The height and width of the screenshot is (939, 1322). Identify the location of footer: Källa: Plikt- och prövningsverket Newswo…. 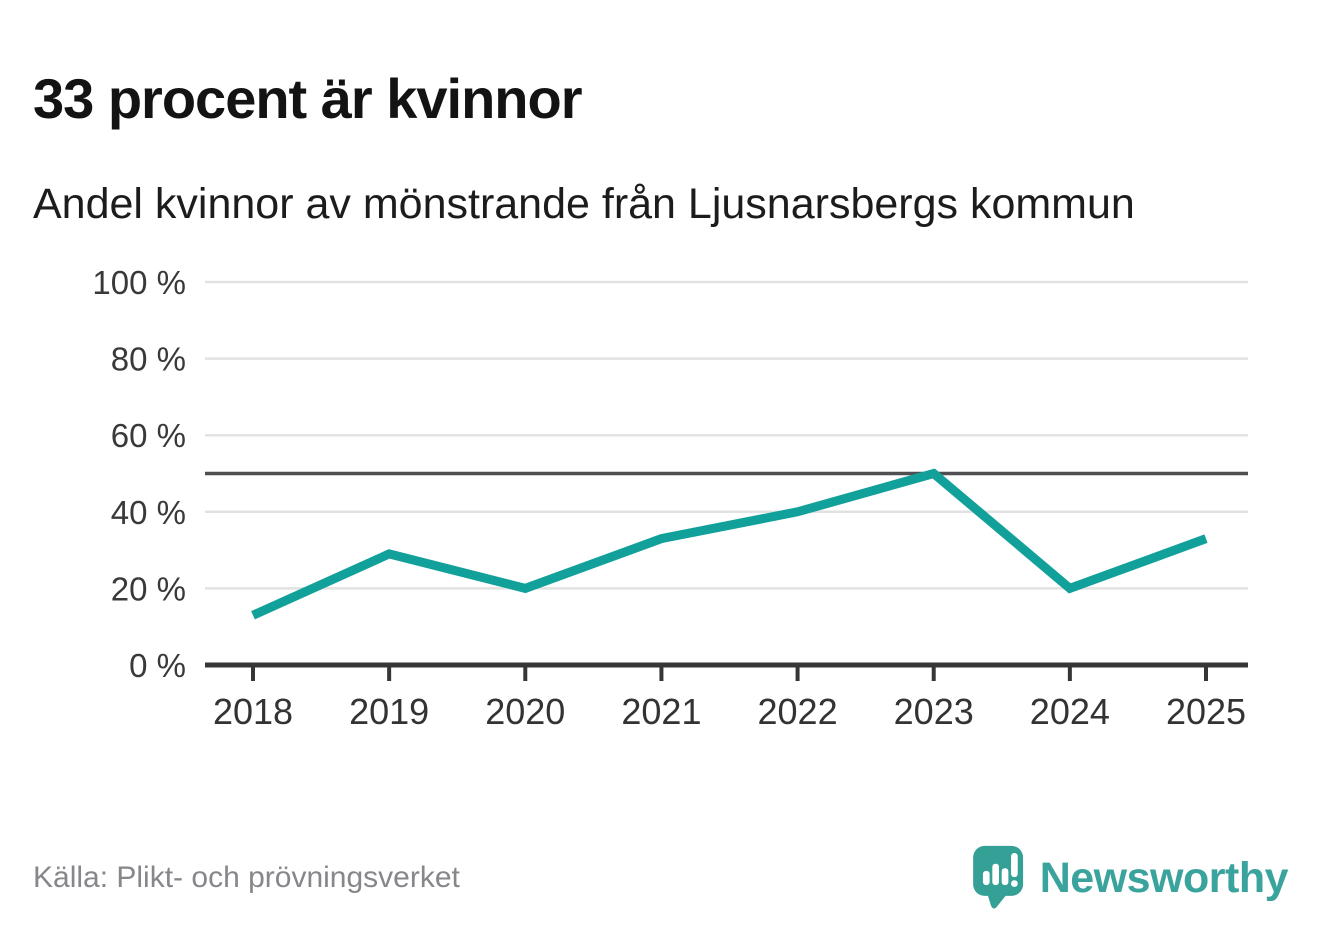
(661, 878).